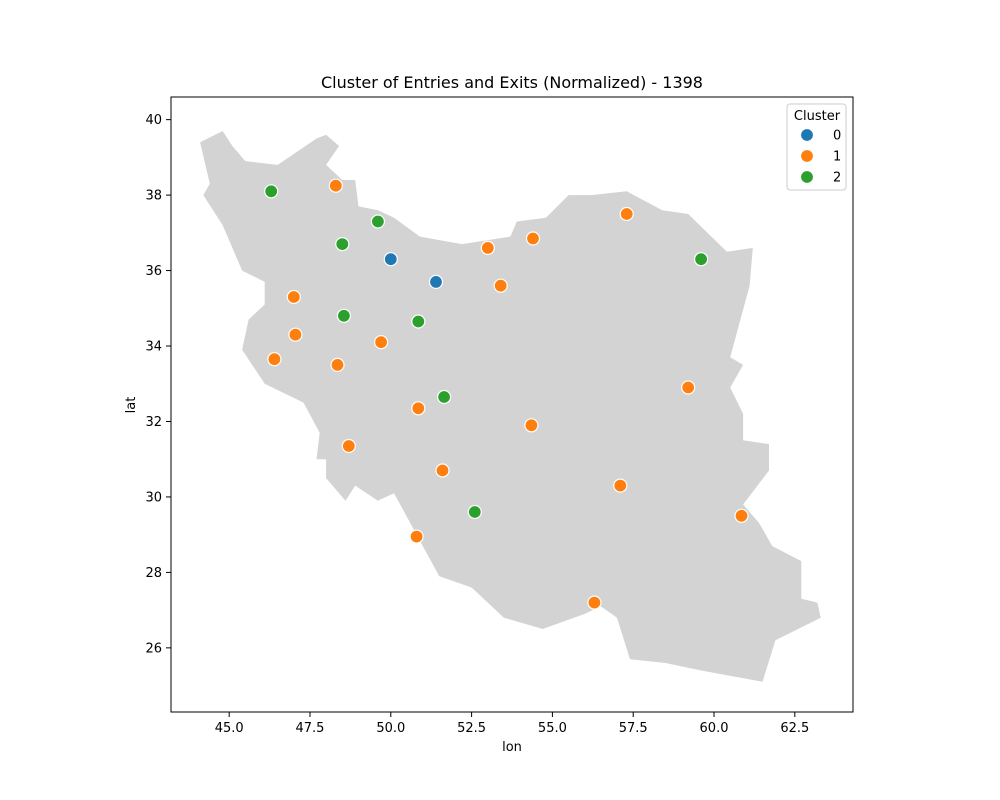  I want to click on y-tick-label: 36, so click(153, 271).